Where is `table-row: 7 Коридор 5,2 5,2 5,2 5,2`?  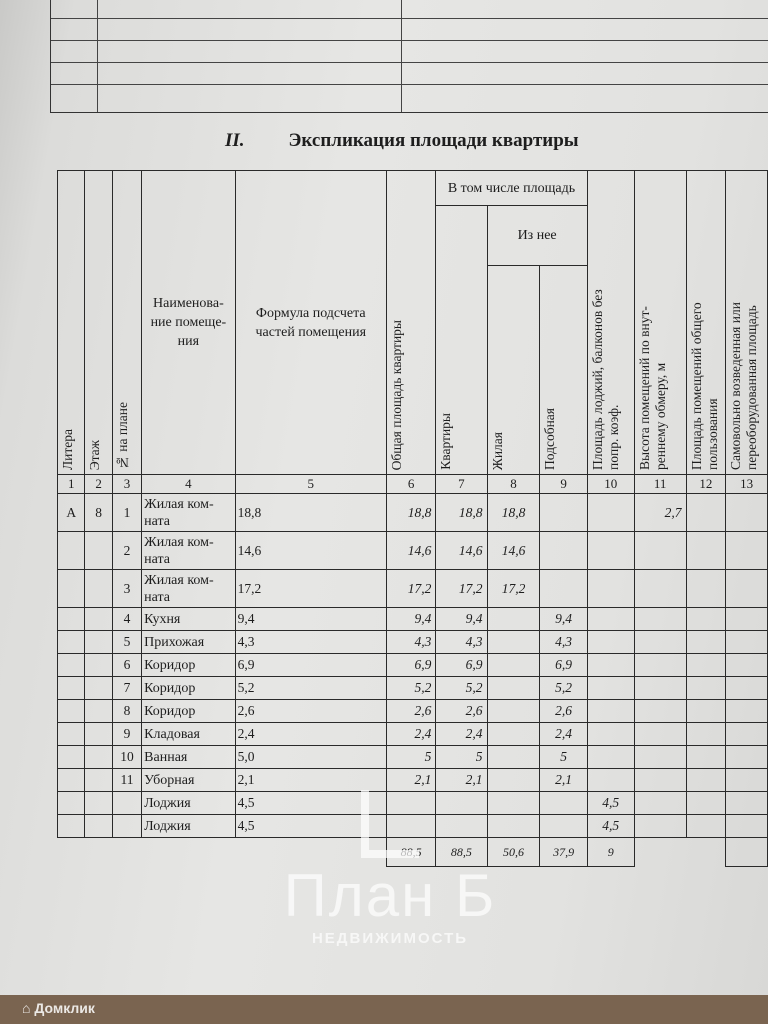 table-row: 7 Коридор 5,2 5,2 5,2 5,2 is located at coordinates (412, 688).